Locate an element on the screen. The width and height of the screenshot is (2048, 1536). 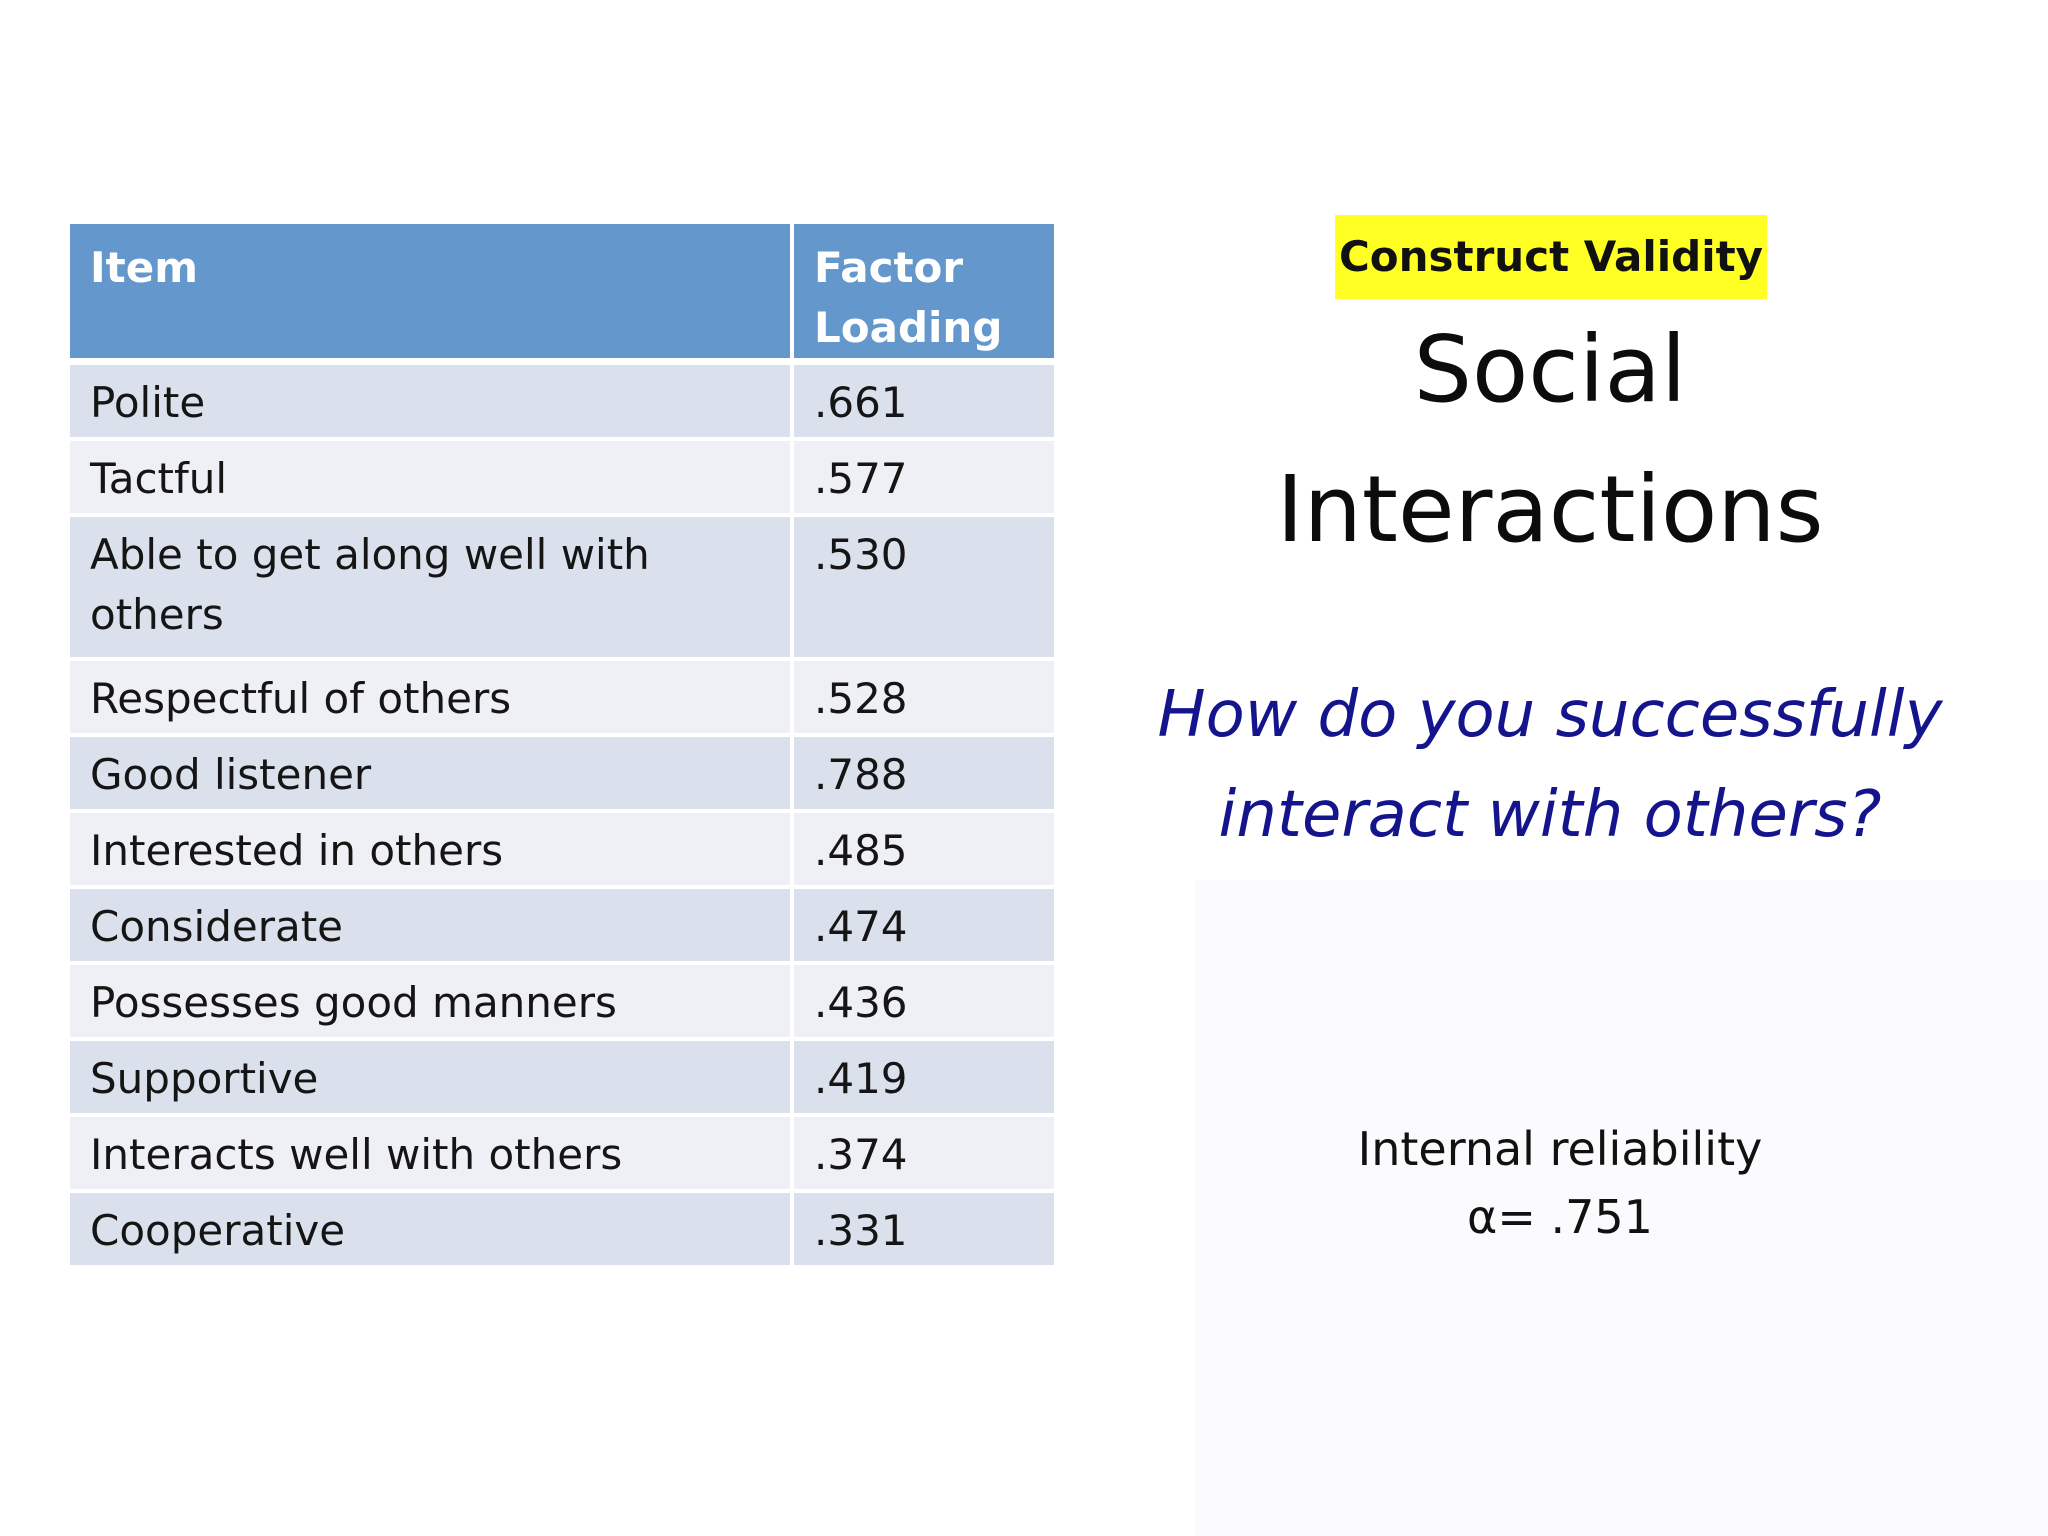
table-row: Good listener .788 is located at coordinates (562, 775).